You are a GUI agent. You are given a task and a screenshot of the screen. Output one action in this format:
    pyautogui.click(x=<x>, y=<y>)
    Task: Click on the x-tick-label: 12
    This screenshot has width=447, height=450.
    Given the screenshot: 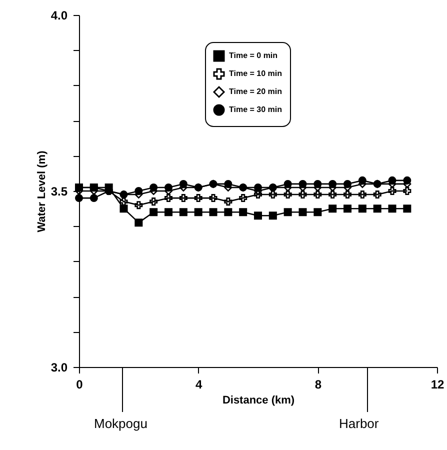 What is the action you would take?
    pyautogui.click(x=437, y=385)
    